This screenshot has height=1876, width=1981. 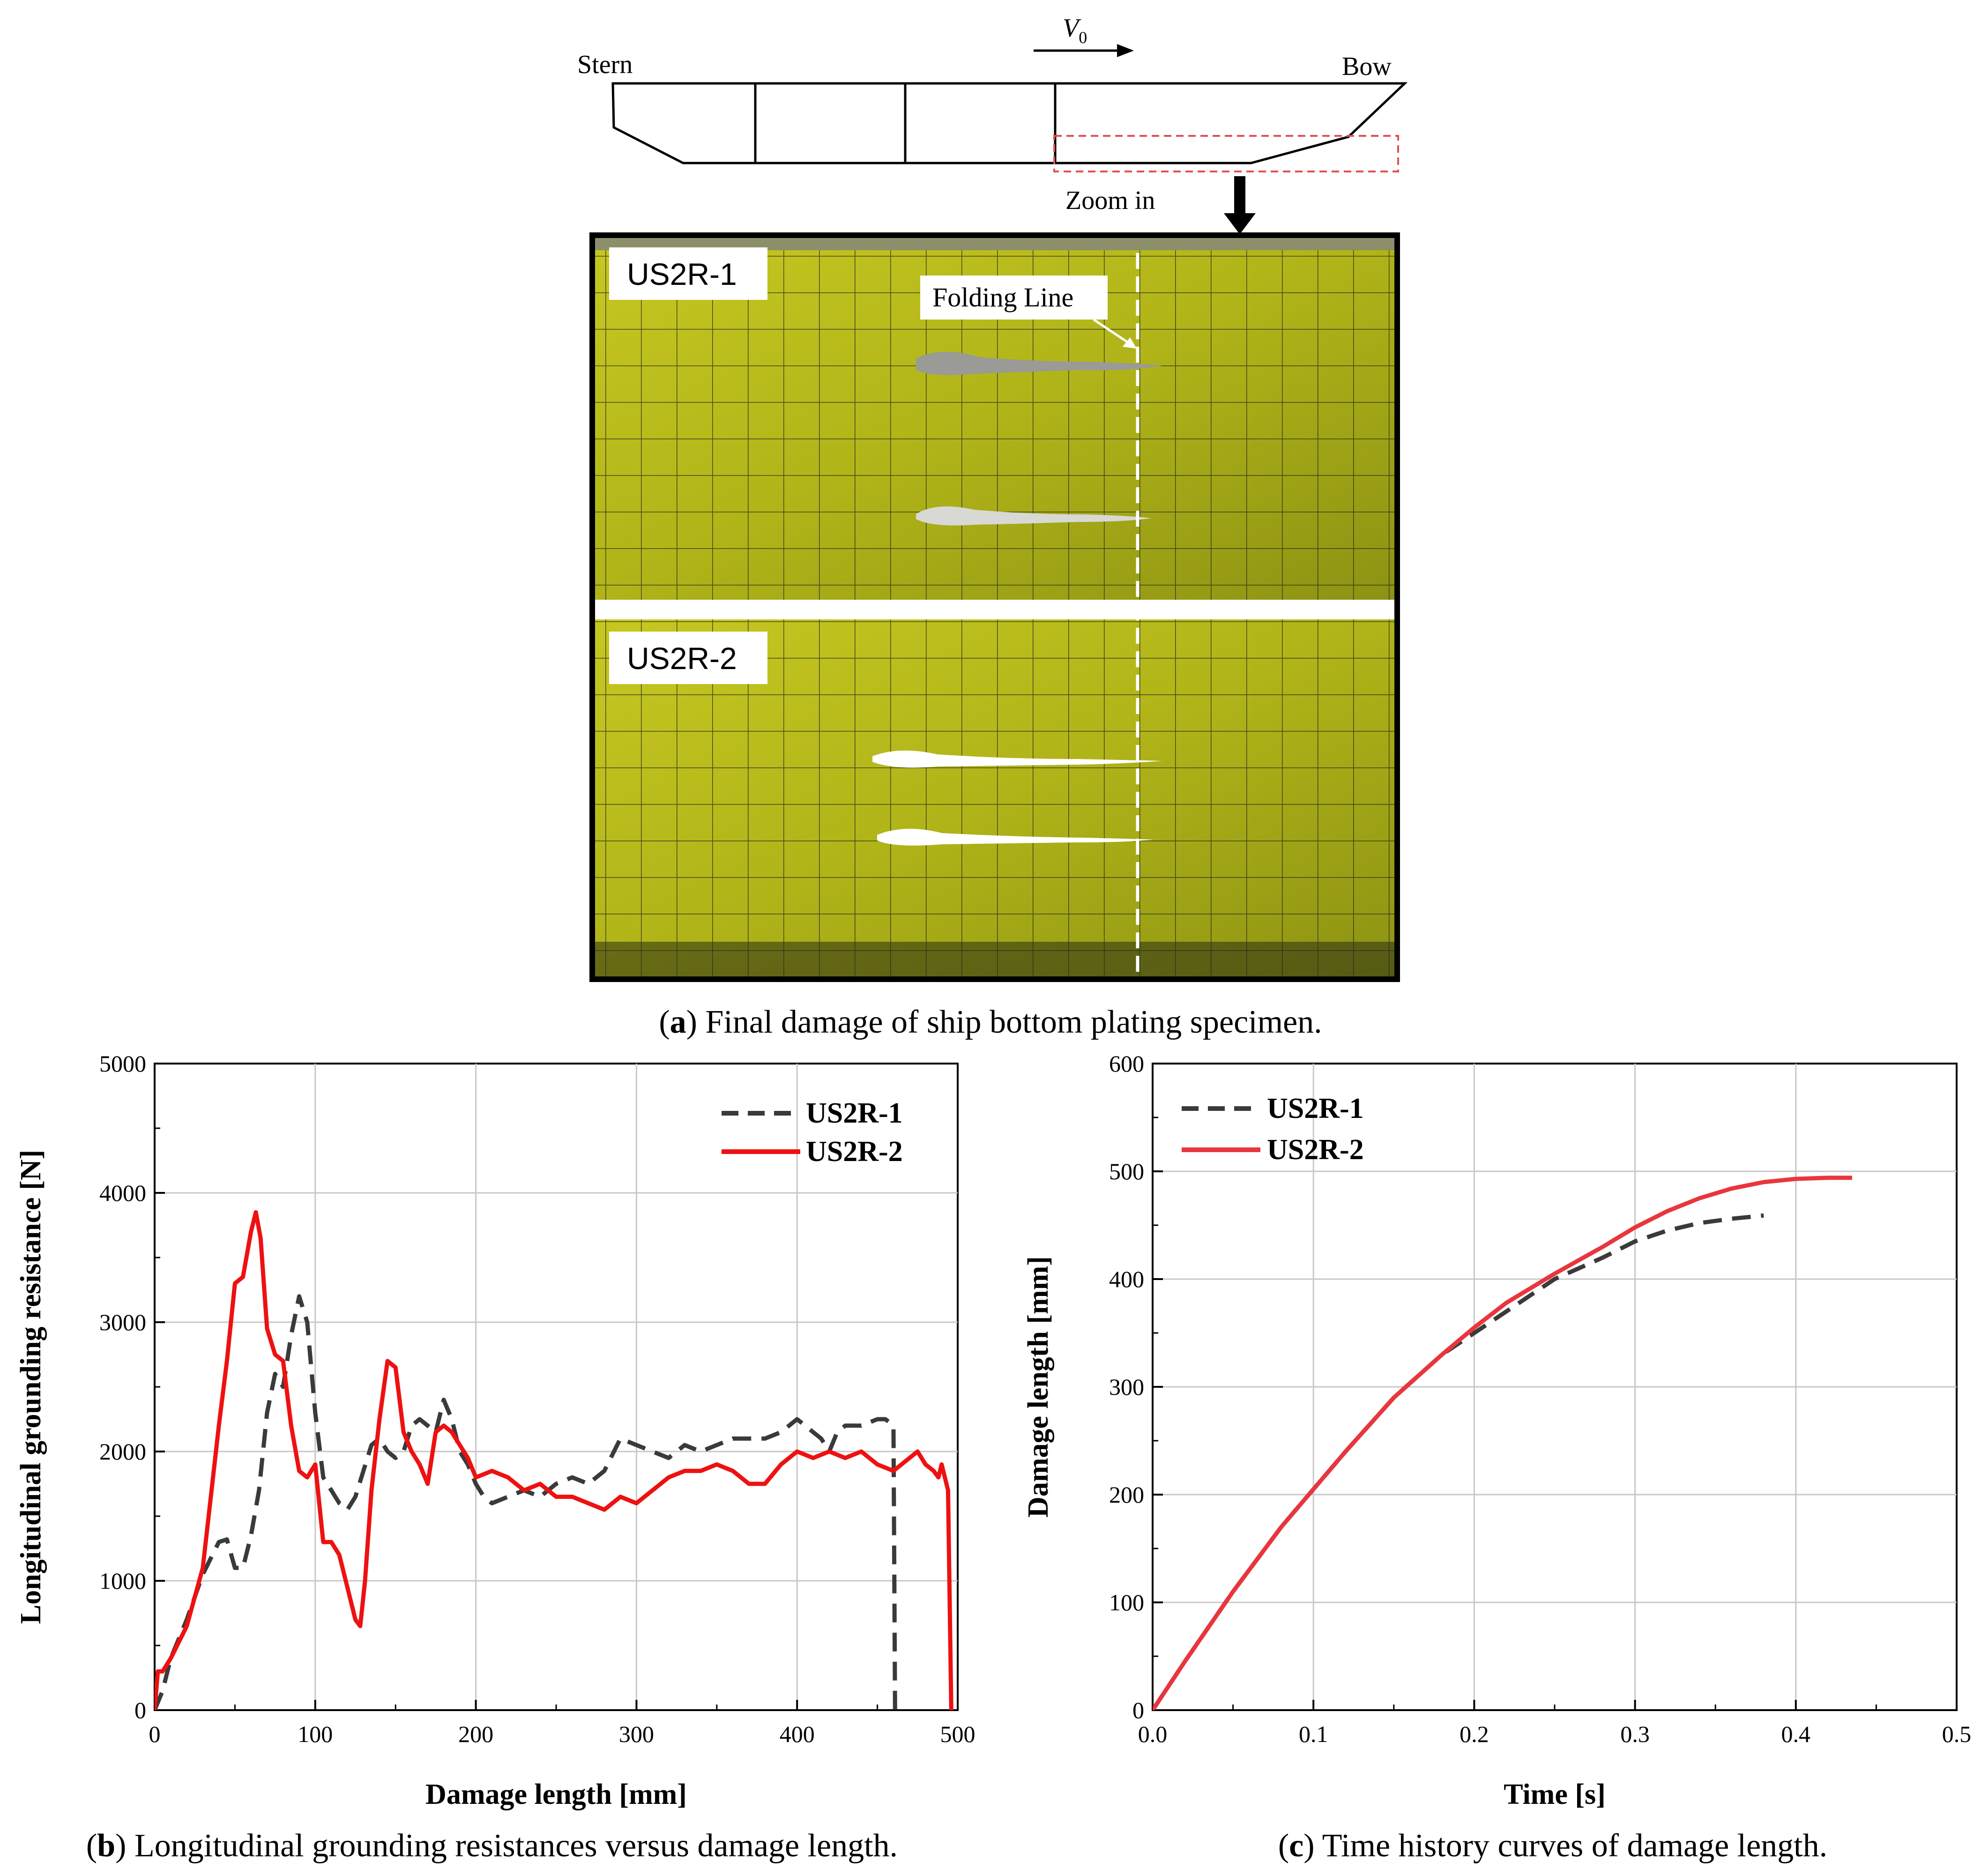 What do you see at coordinates (1112, 332) in the screenshot?
I see `folding-pointer` at bounding box center [1112, 332].